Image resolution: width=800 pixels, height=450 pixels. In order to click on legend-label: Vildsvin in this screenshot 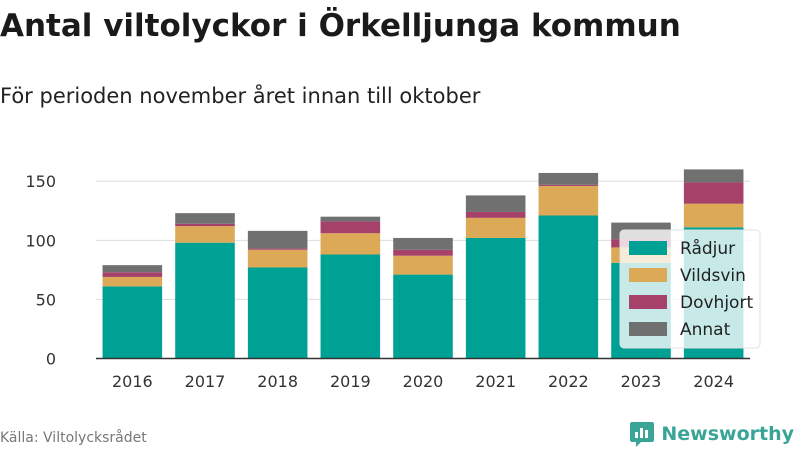, I will do `click(713, 276)`.